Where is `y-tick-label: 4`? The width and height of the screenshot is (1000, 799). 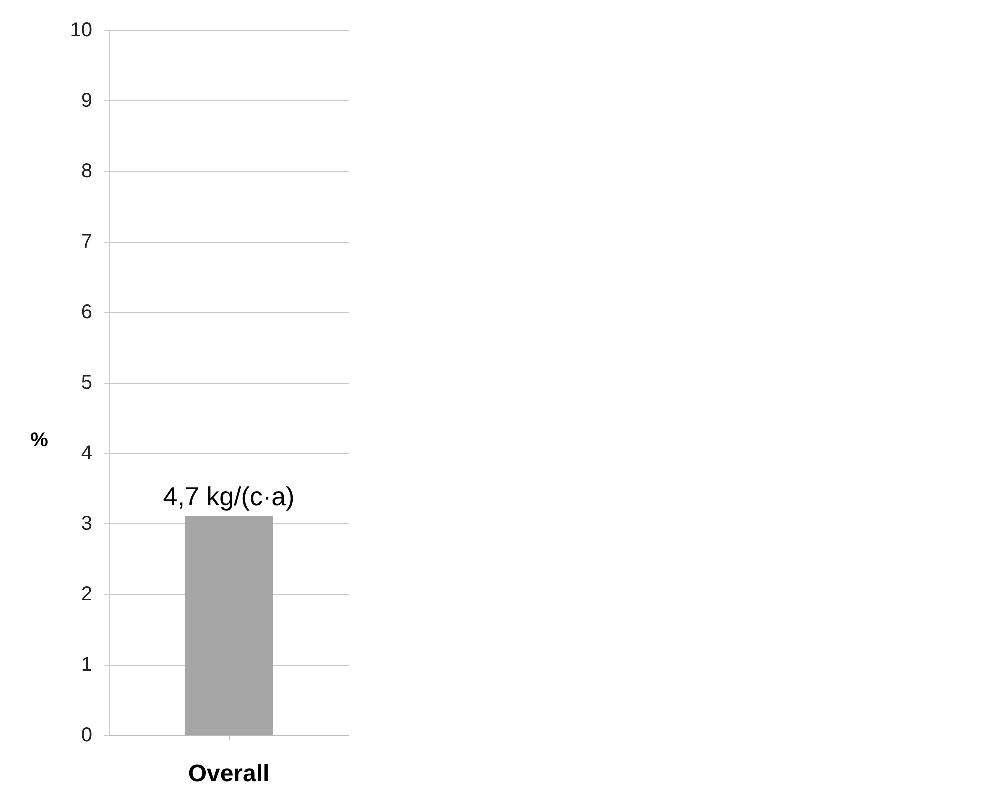
y-tick-label: 4 is located at coordinates (86, 453).